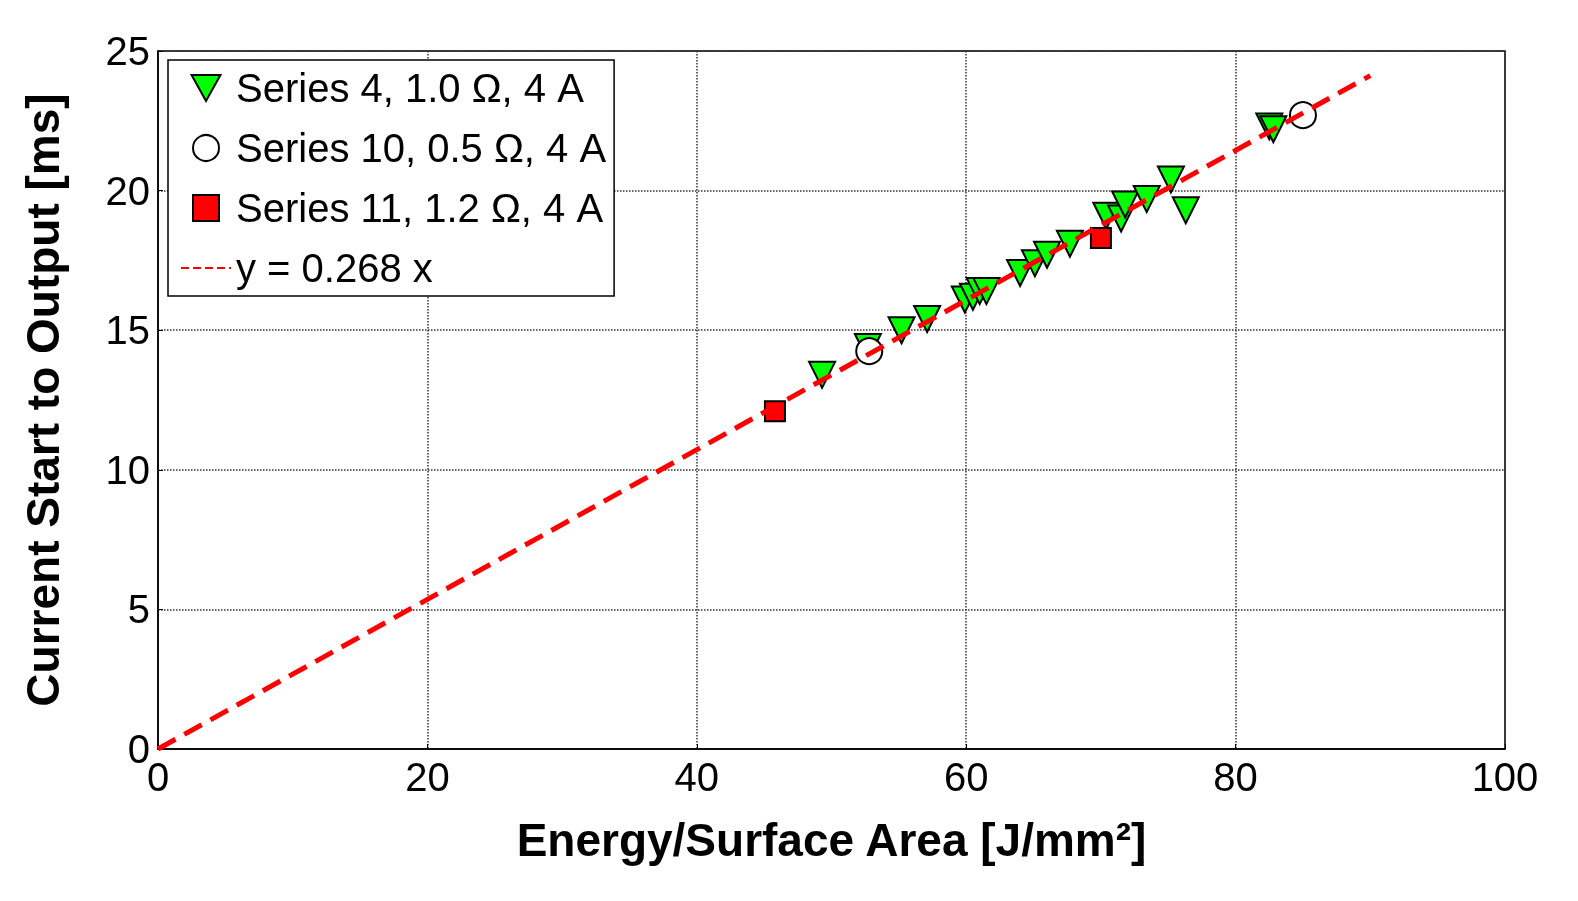 The width and height of the screenshot is (1578, 901). I want to click on x-tick-label: 60, so click(966, 777).